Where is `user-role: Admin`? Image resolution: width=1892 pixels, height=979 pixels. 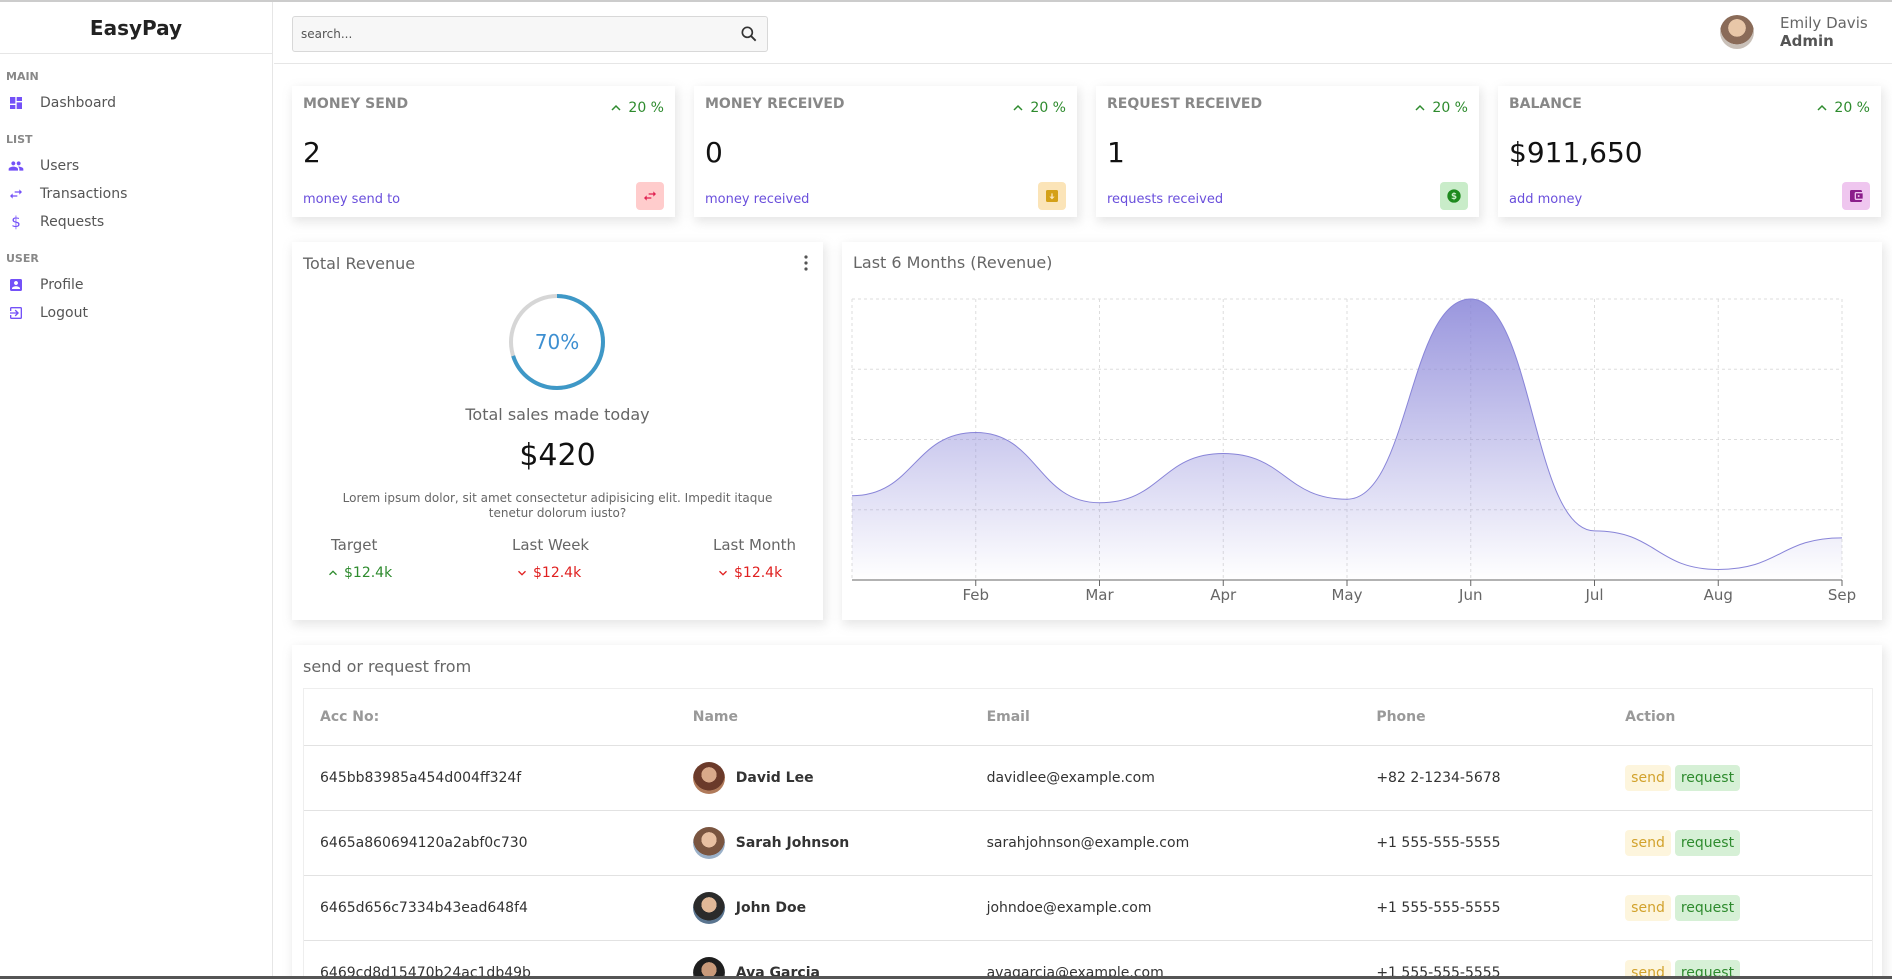 user-role: Admin is located at coordinates (1807, 41).